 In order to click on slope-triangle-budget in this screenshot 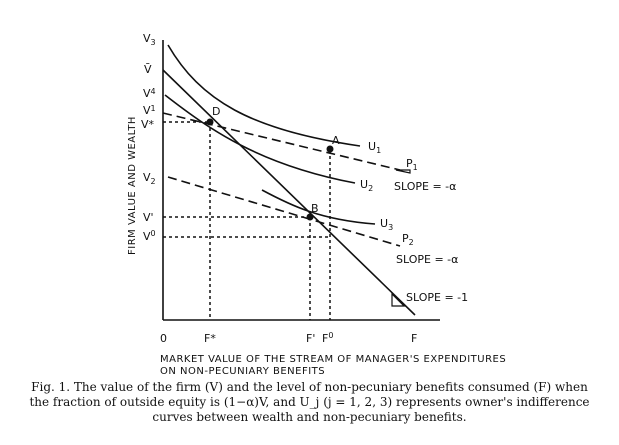, I will do `click(398, 299)`.